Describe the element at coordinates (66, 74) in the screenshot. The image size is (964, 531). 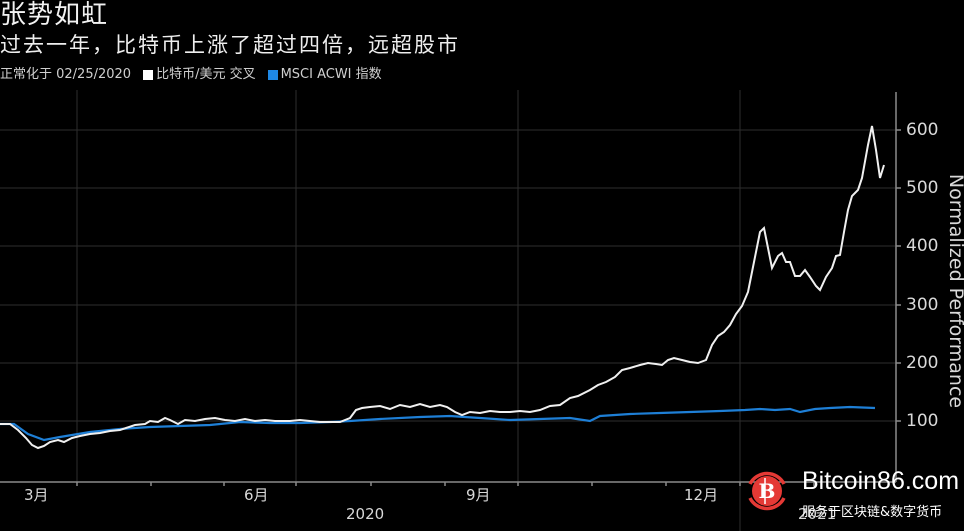
I see `normalized-note: 正常化于 02/25/2020` at that location.